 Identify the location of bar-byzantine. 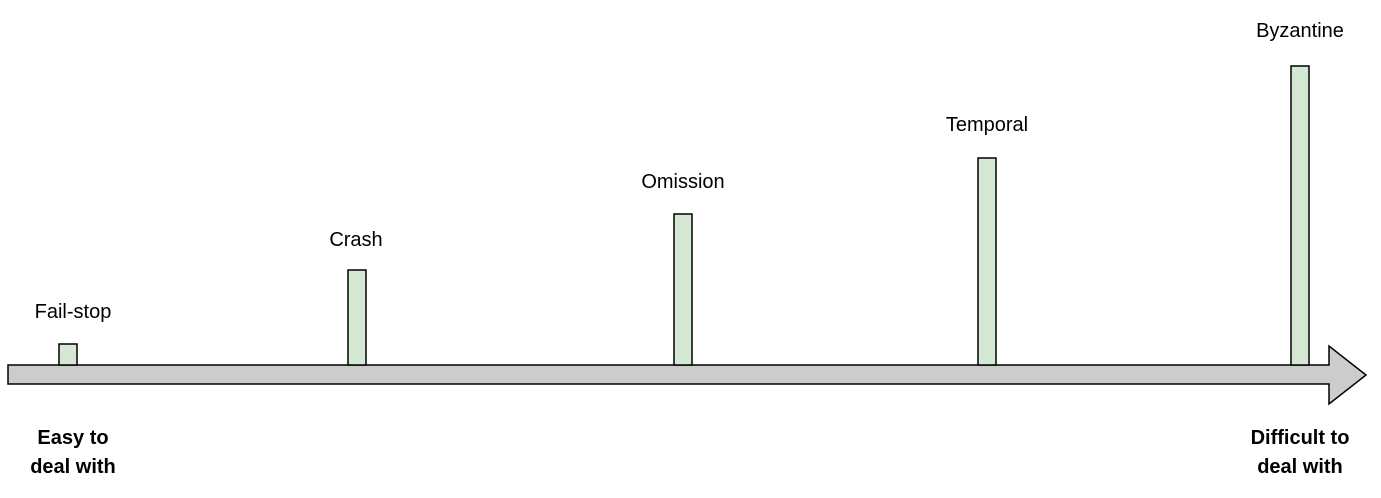
(1300, 215).